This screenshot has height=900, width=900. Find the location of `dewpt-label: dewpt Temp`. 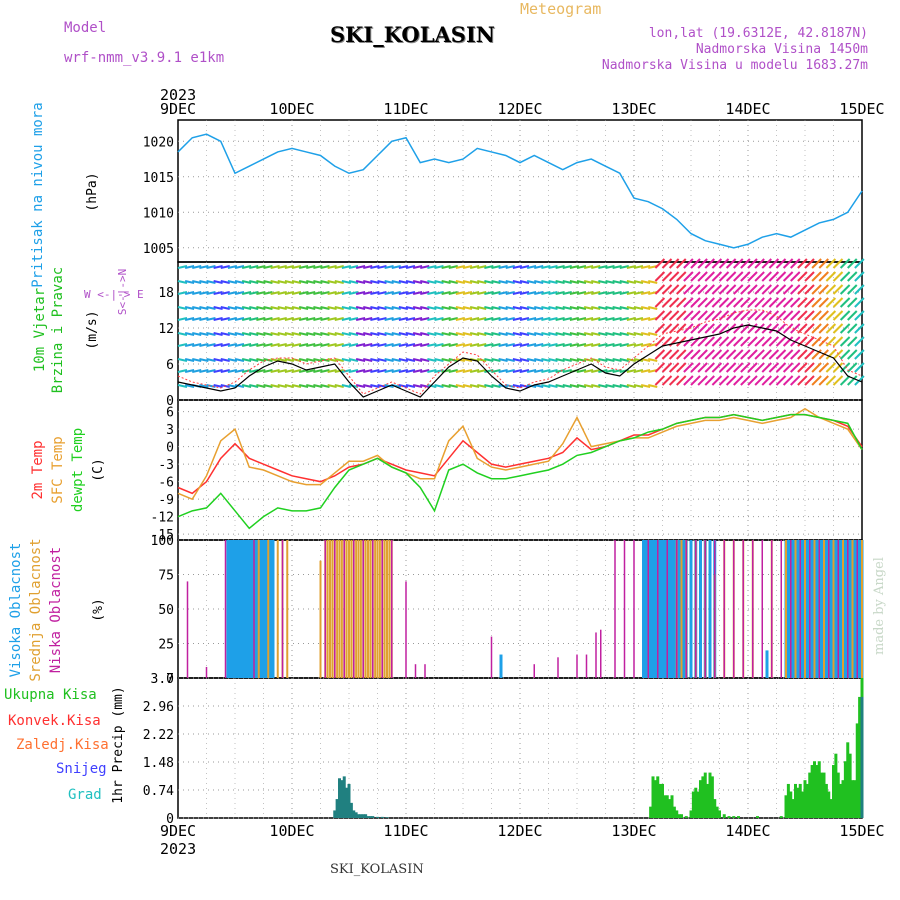

dewpt-label: dewpt Temp is located at coordinates (78, 470).